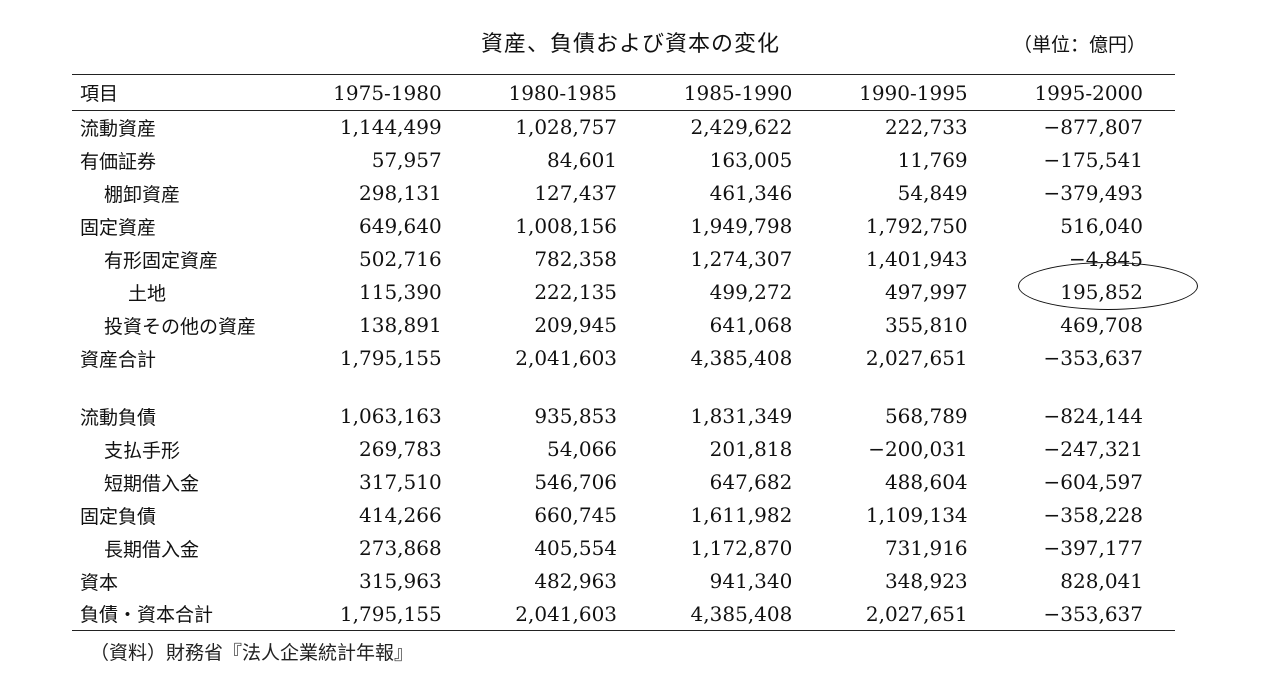 The height and width of the screenshot is (673, 1261). I want to click on value-cell: 273,868, so click(400, 548).